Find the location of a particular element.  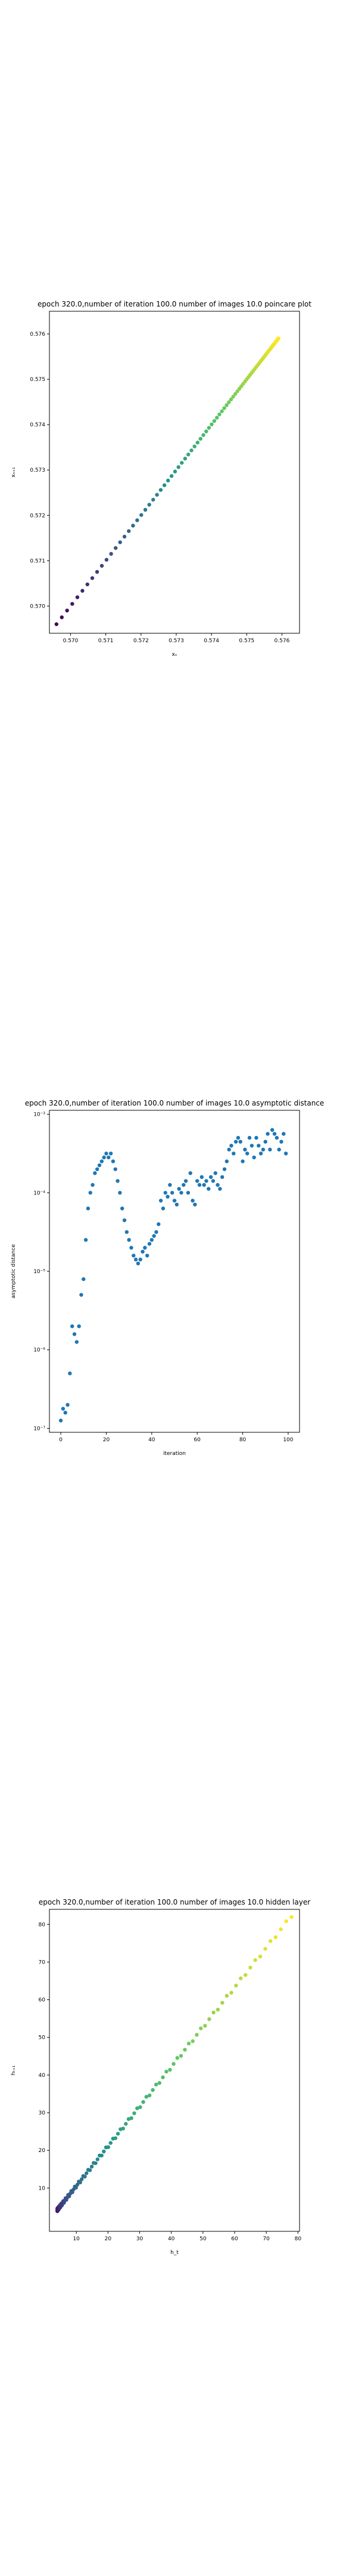

y-tick-label: 10⁻³ is located at coordinates (39, 1115).